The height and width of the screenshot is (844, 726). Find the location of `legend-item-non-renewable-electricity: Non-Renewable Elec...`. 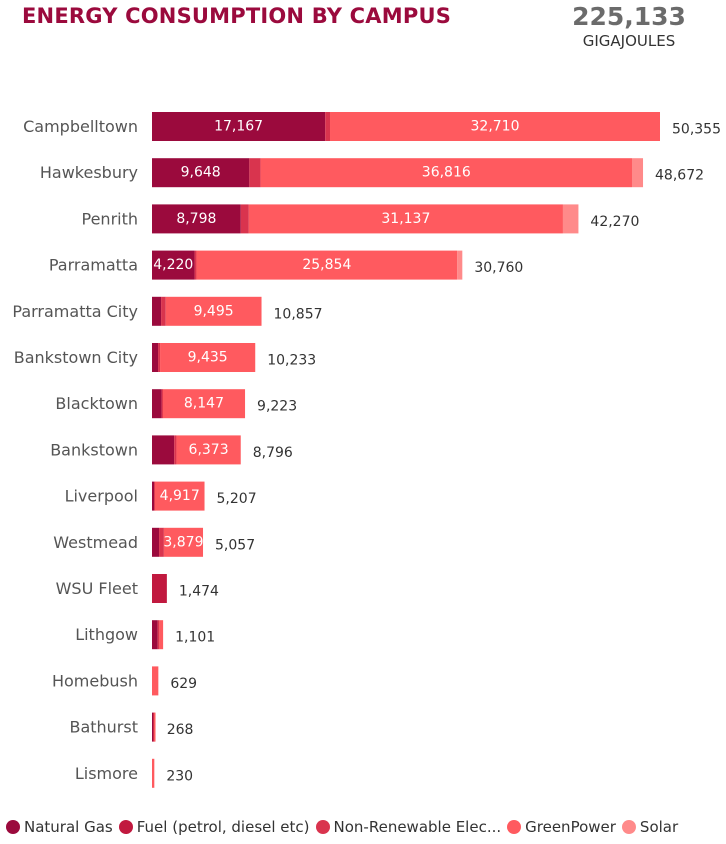

legend-item-non-renewable-electricity: Non-Renewable Elec... is located at coordinates (408, 827).